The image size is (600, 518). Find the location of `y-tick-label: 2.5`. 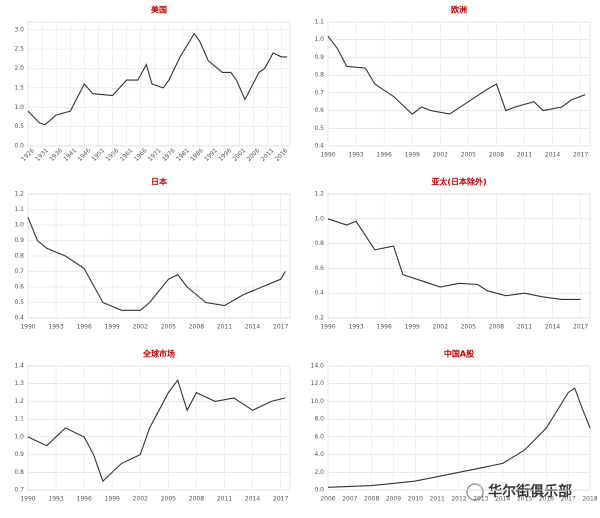

y-tick-label: 2.5 is located at coordinates (19, 49).